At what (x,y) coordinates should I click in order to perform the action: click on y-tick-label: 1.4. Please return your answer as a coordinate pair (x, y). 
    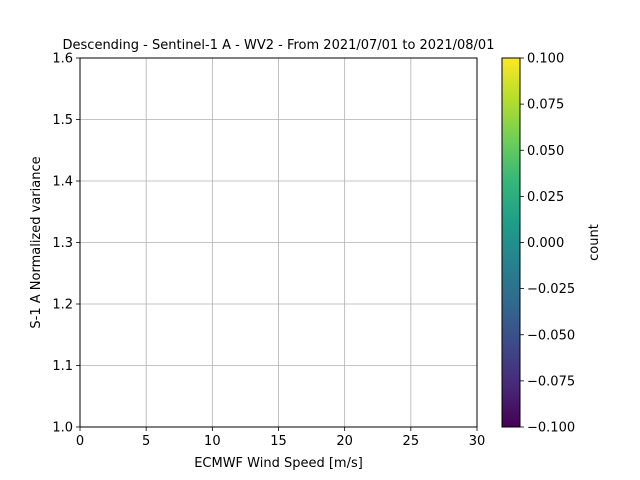
    Looking at the image, I should click on (62, 182).